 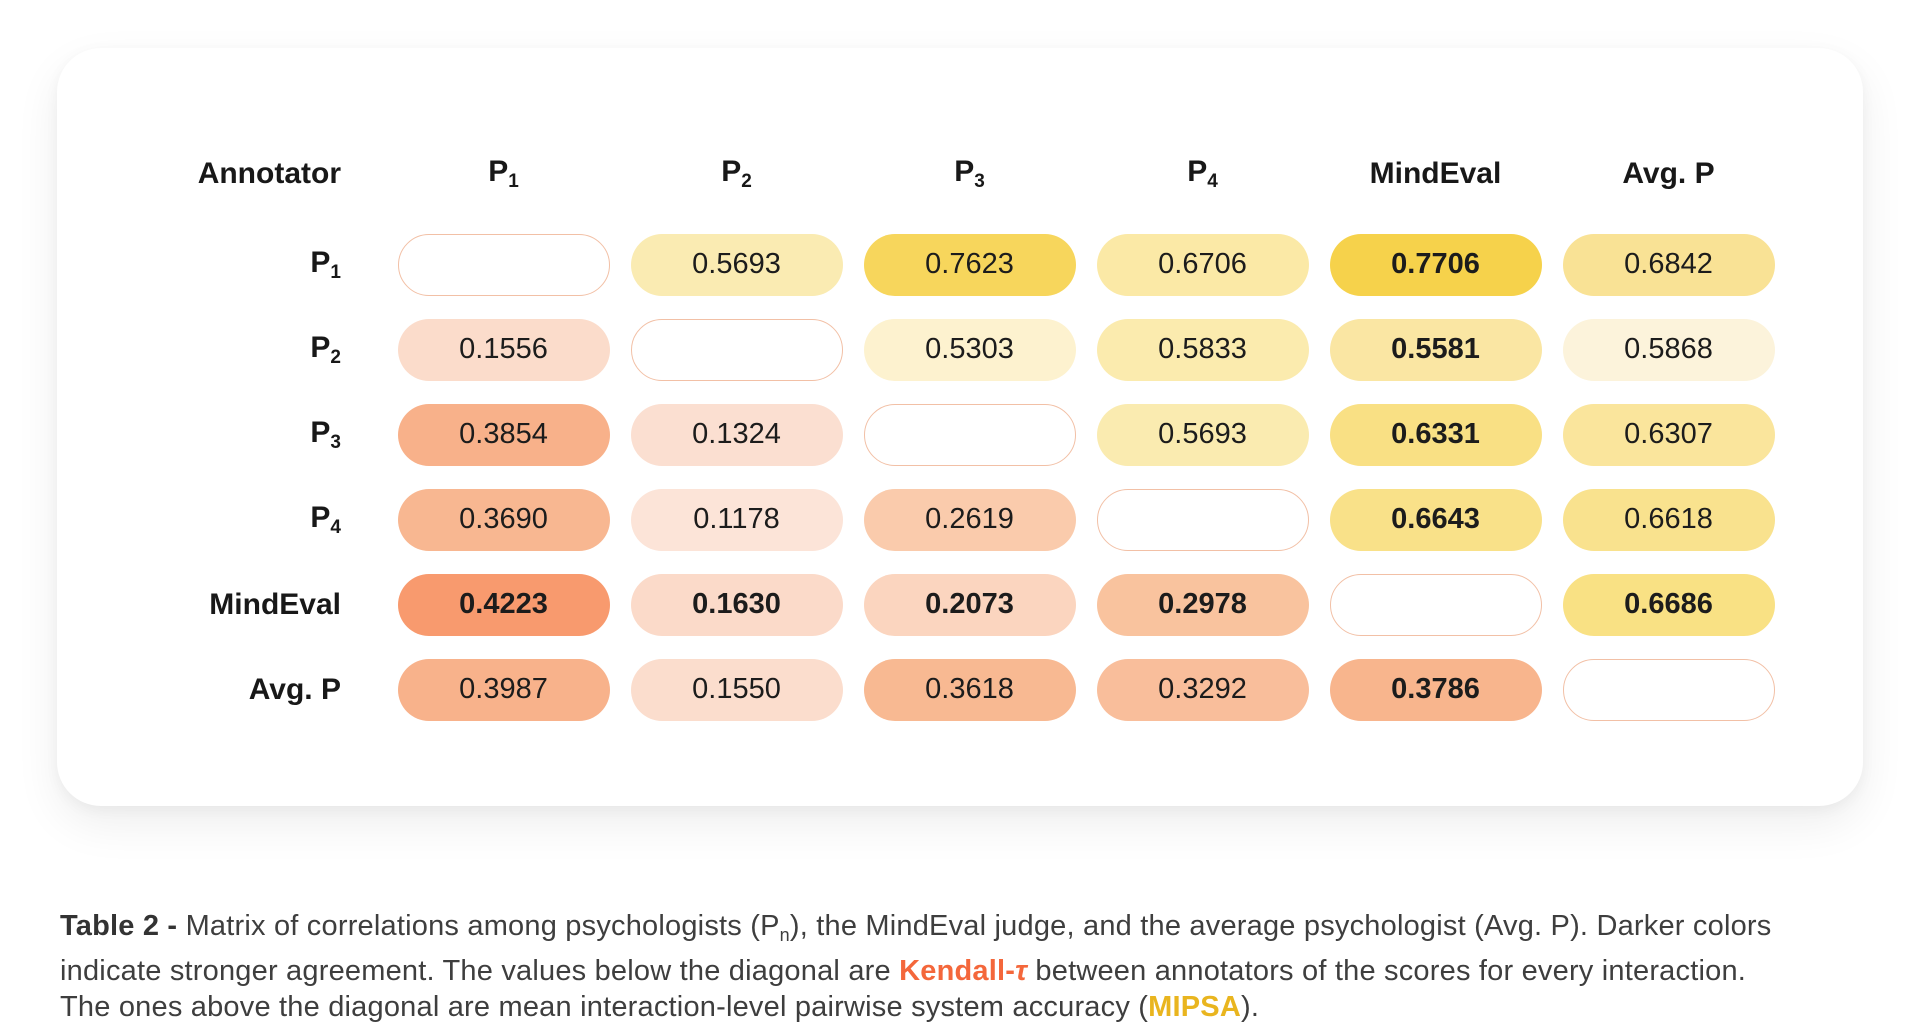 What do you see at coordinates (513, 181) in the screenshot?
I see `column-header-p1-subscript: 1` at bounding box center [513, 181].